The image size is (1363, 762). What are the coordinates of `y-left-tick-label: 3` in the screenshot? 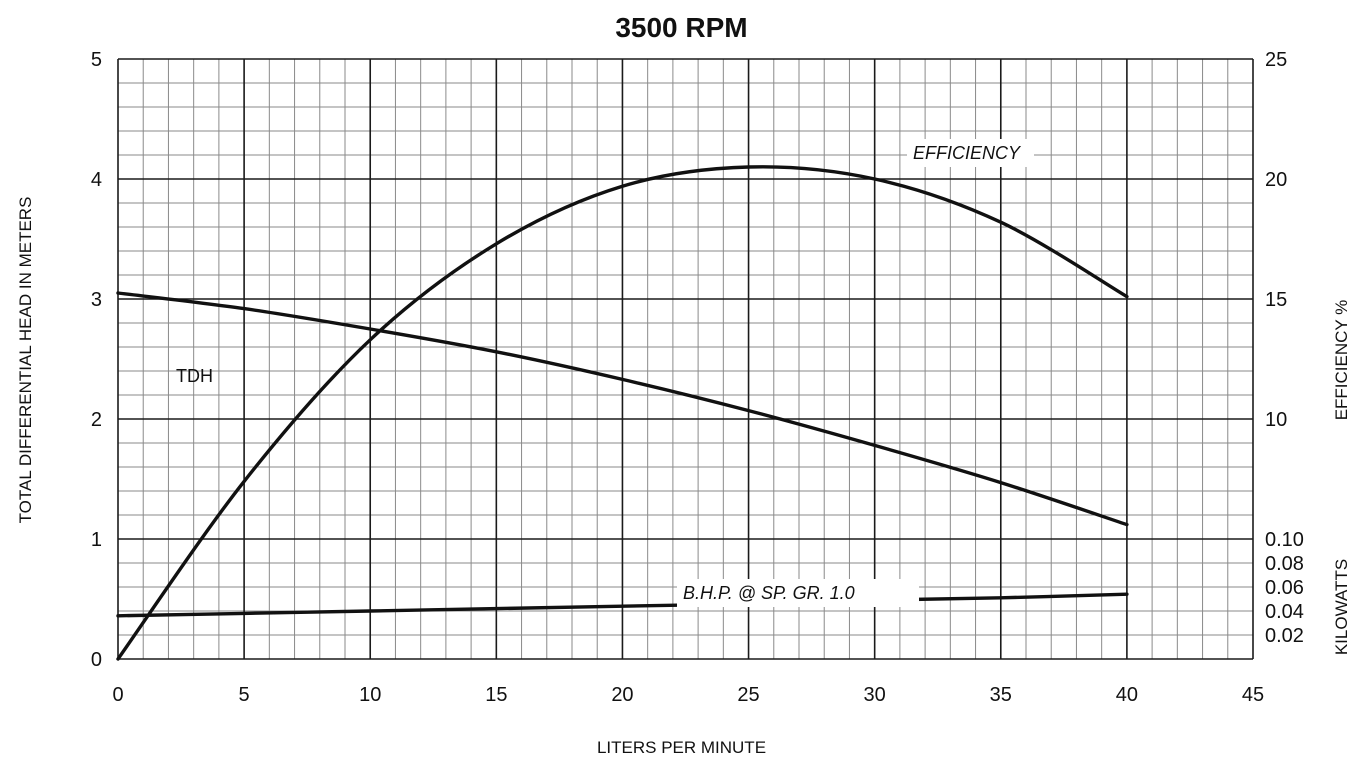 It's located at (96, 300).